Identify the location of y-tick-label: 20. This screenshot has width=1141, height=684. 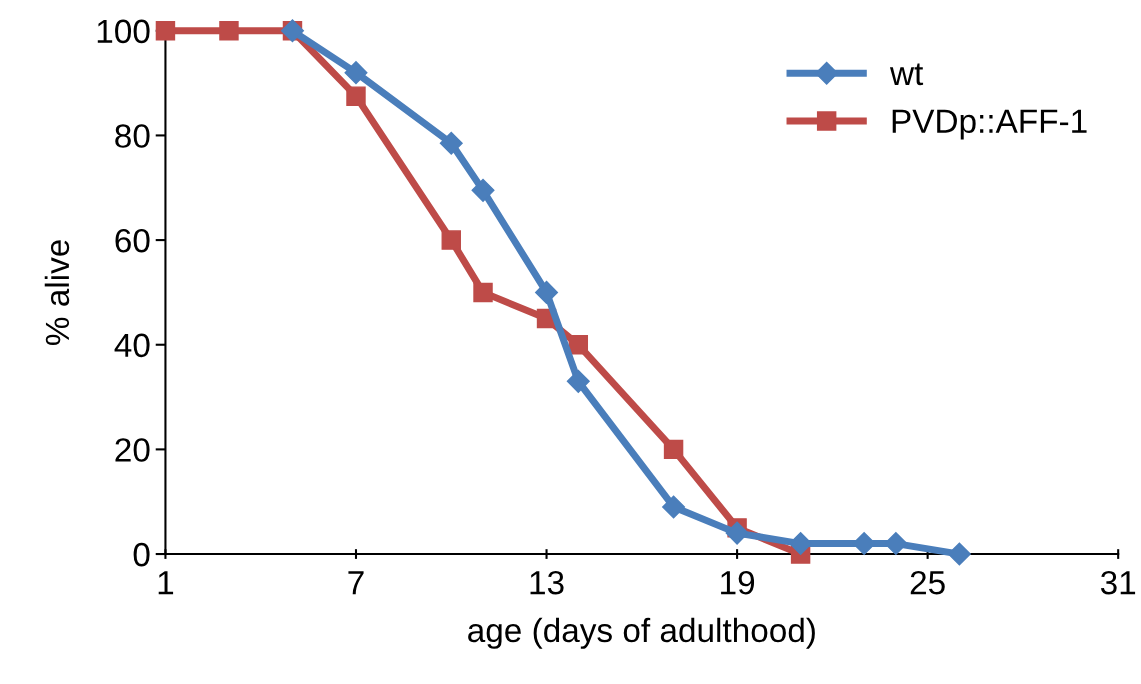
(132, 450).